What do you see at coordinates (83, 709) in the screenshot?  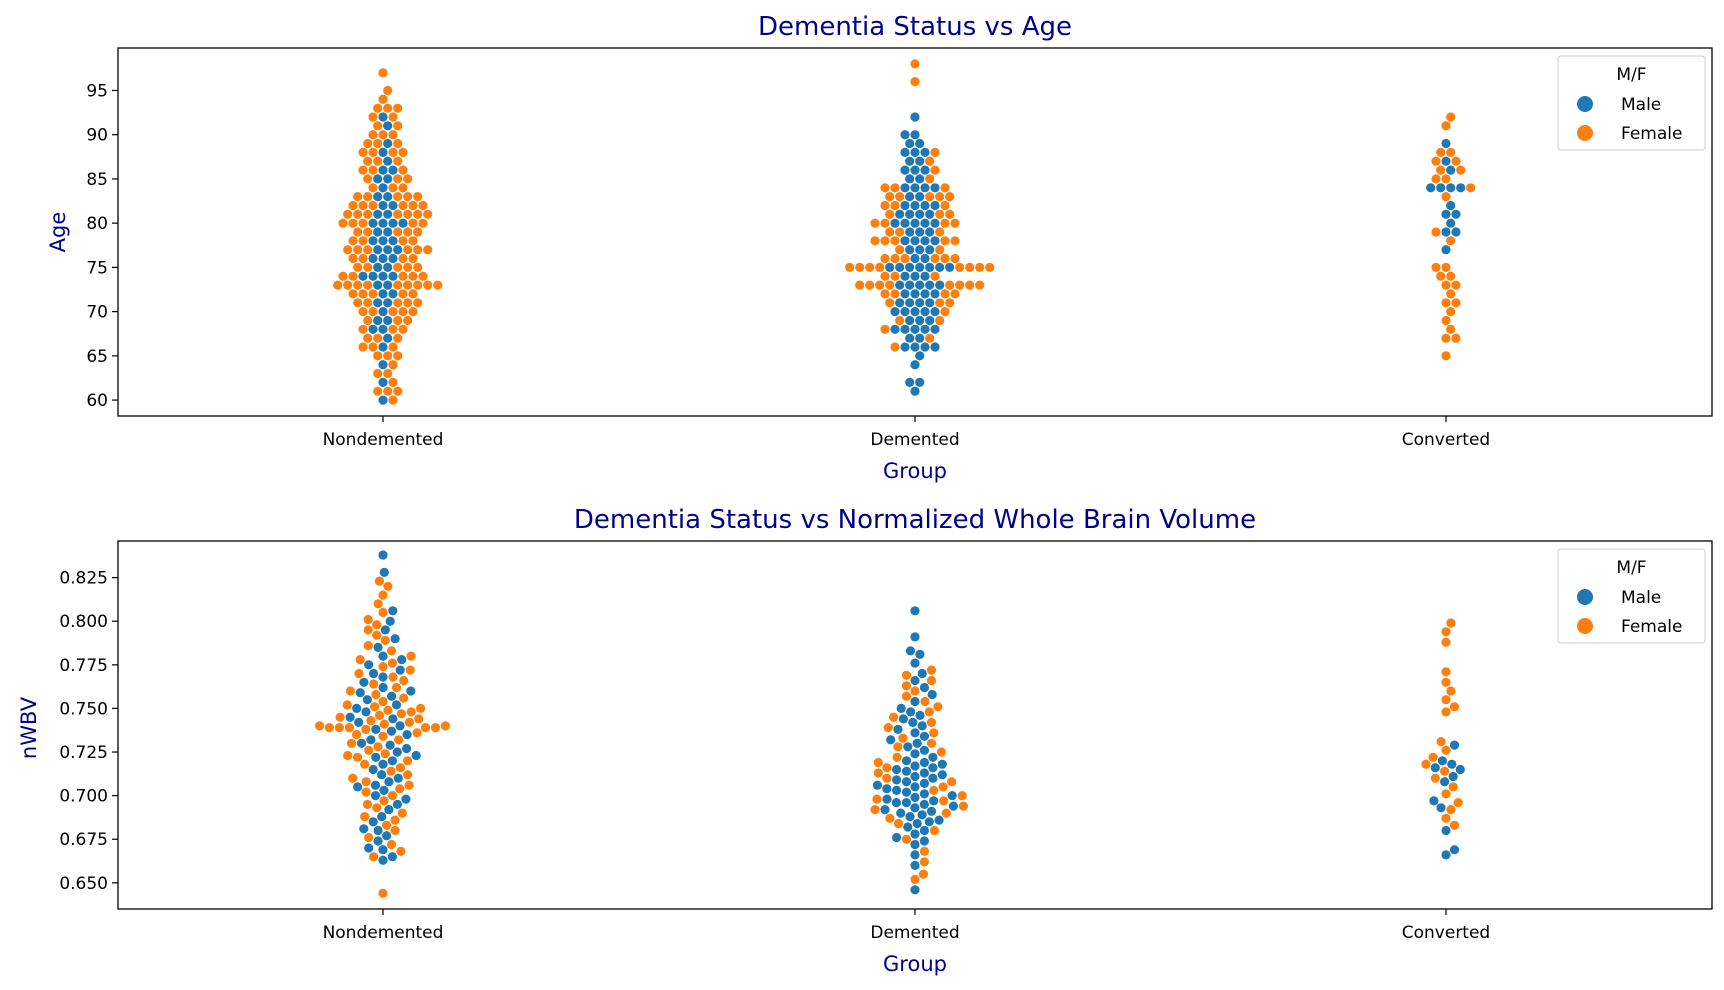 I see `nwbv-y-tick-label: 0.750` at bounding box center [83, 709].